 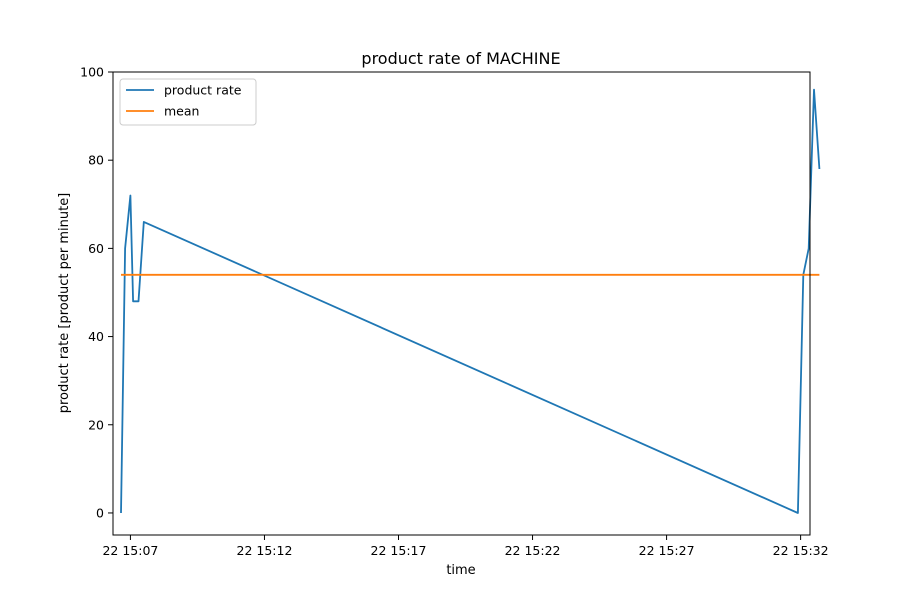 I want to click on x-axis-label: time, so click(x=460, y=570).